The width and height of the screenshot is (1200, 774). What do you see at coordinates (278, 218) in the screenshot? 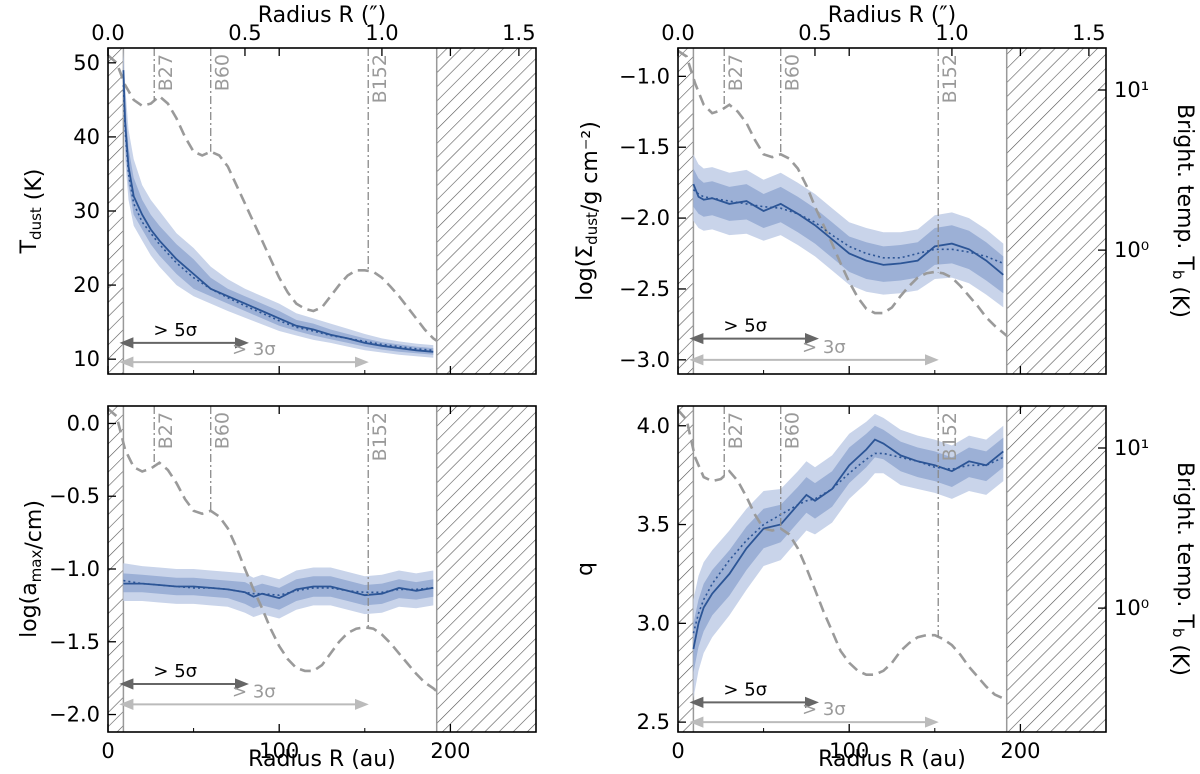
I see `mean-line` at bounding box center [278, 218].